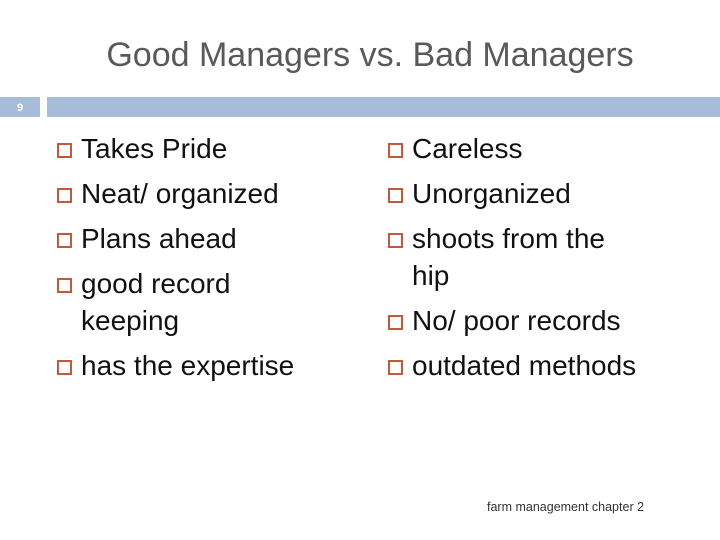  I want to click on list-item: good record keeping, so click(169, 302).